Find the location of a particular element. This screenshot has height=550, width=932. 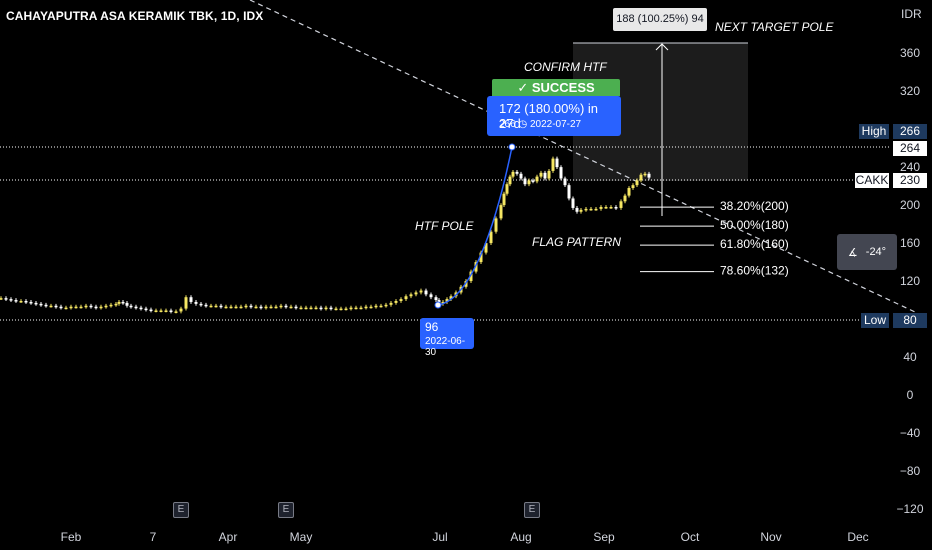

x-tick-label: Dec is located at coordinates (857, 537).